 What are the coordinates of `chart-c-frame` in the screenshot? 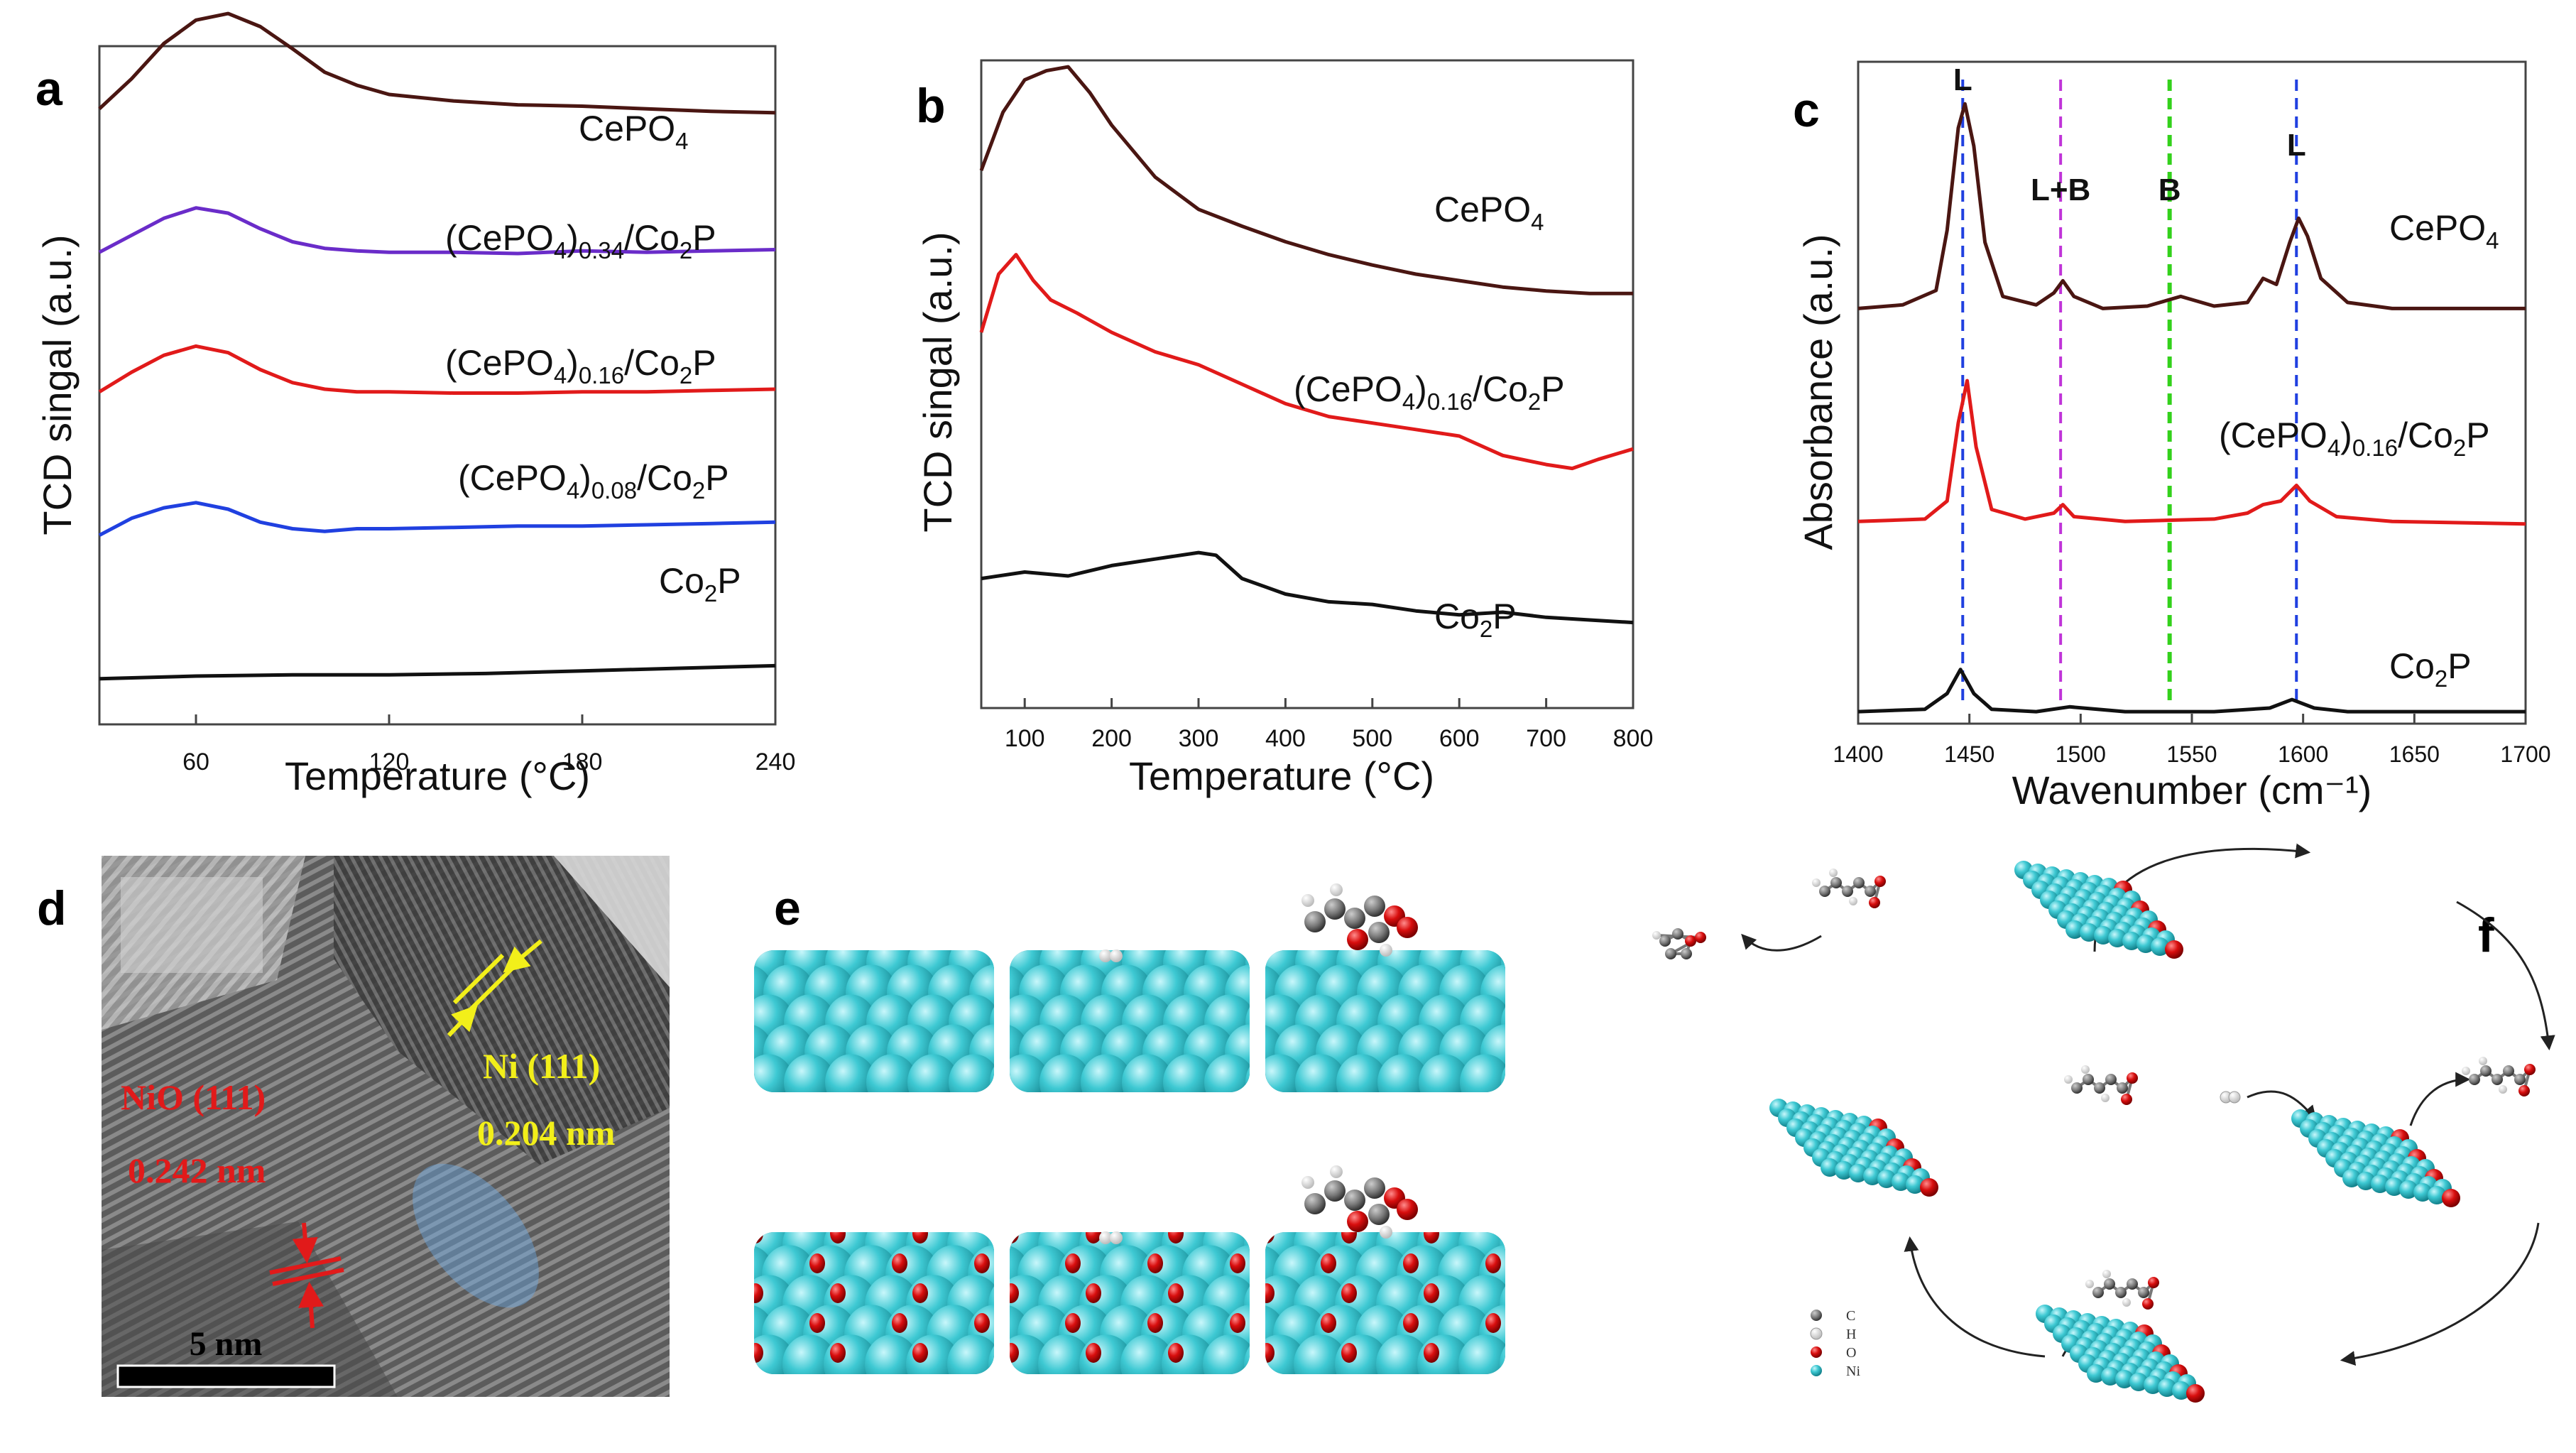 It's located at (2192, 393).